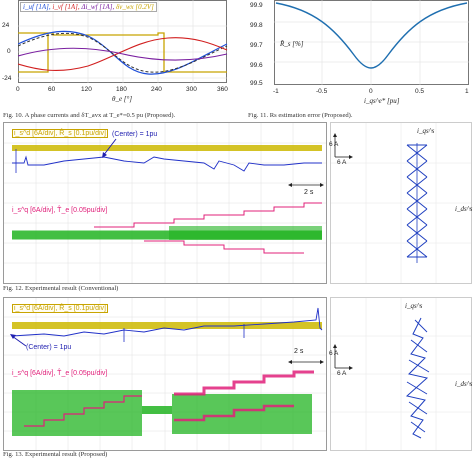 This screenshot has width=474, height=459. I want to click on fig12-time-arrow, so click(306, 185).